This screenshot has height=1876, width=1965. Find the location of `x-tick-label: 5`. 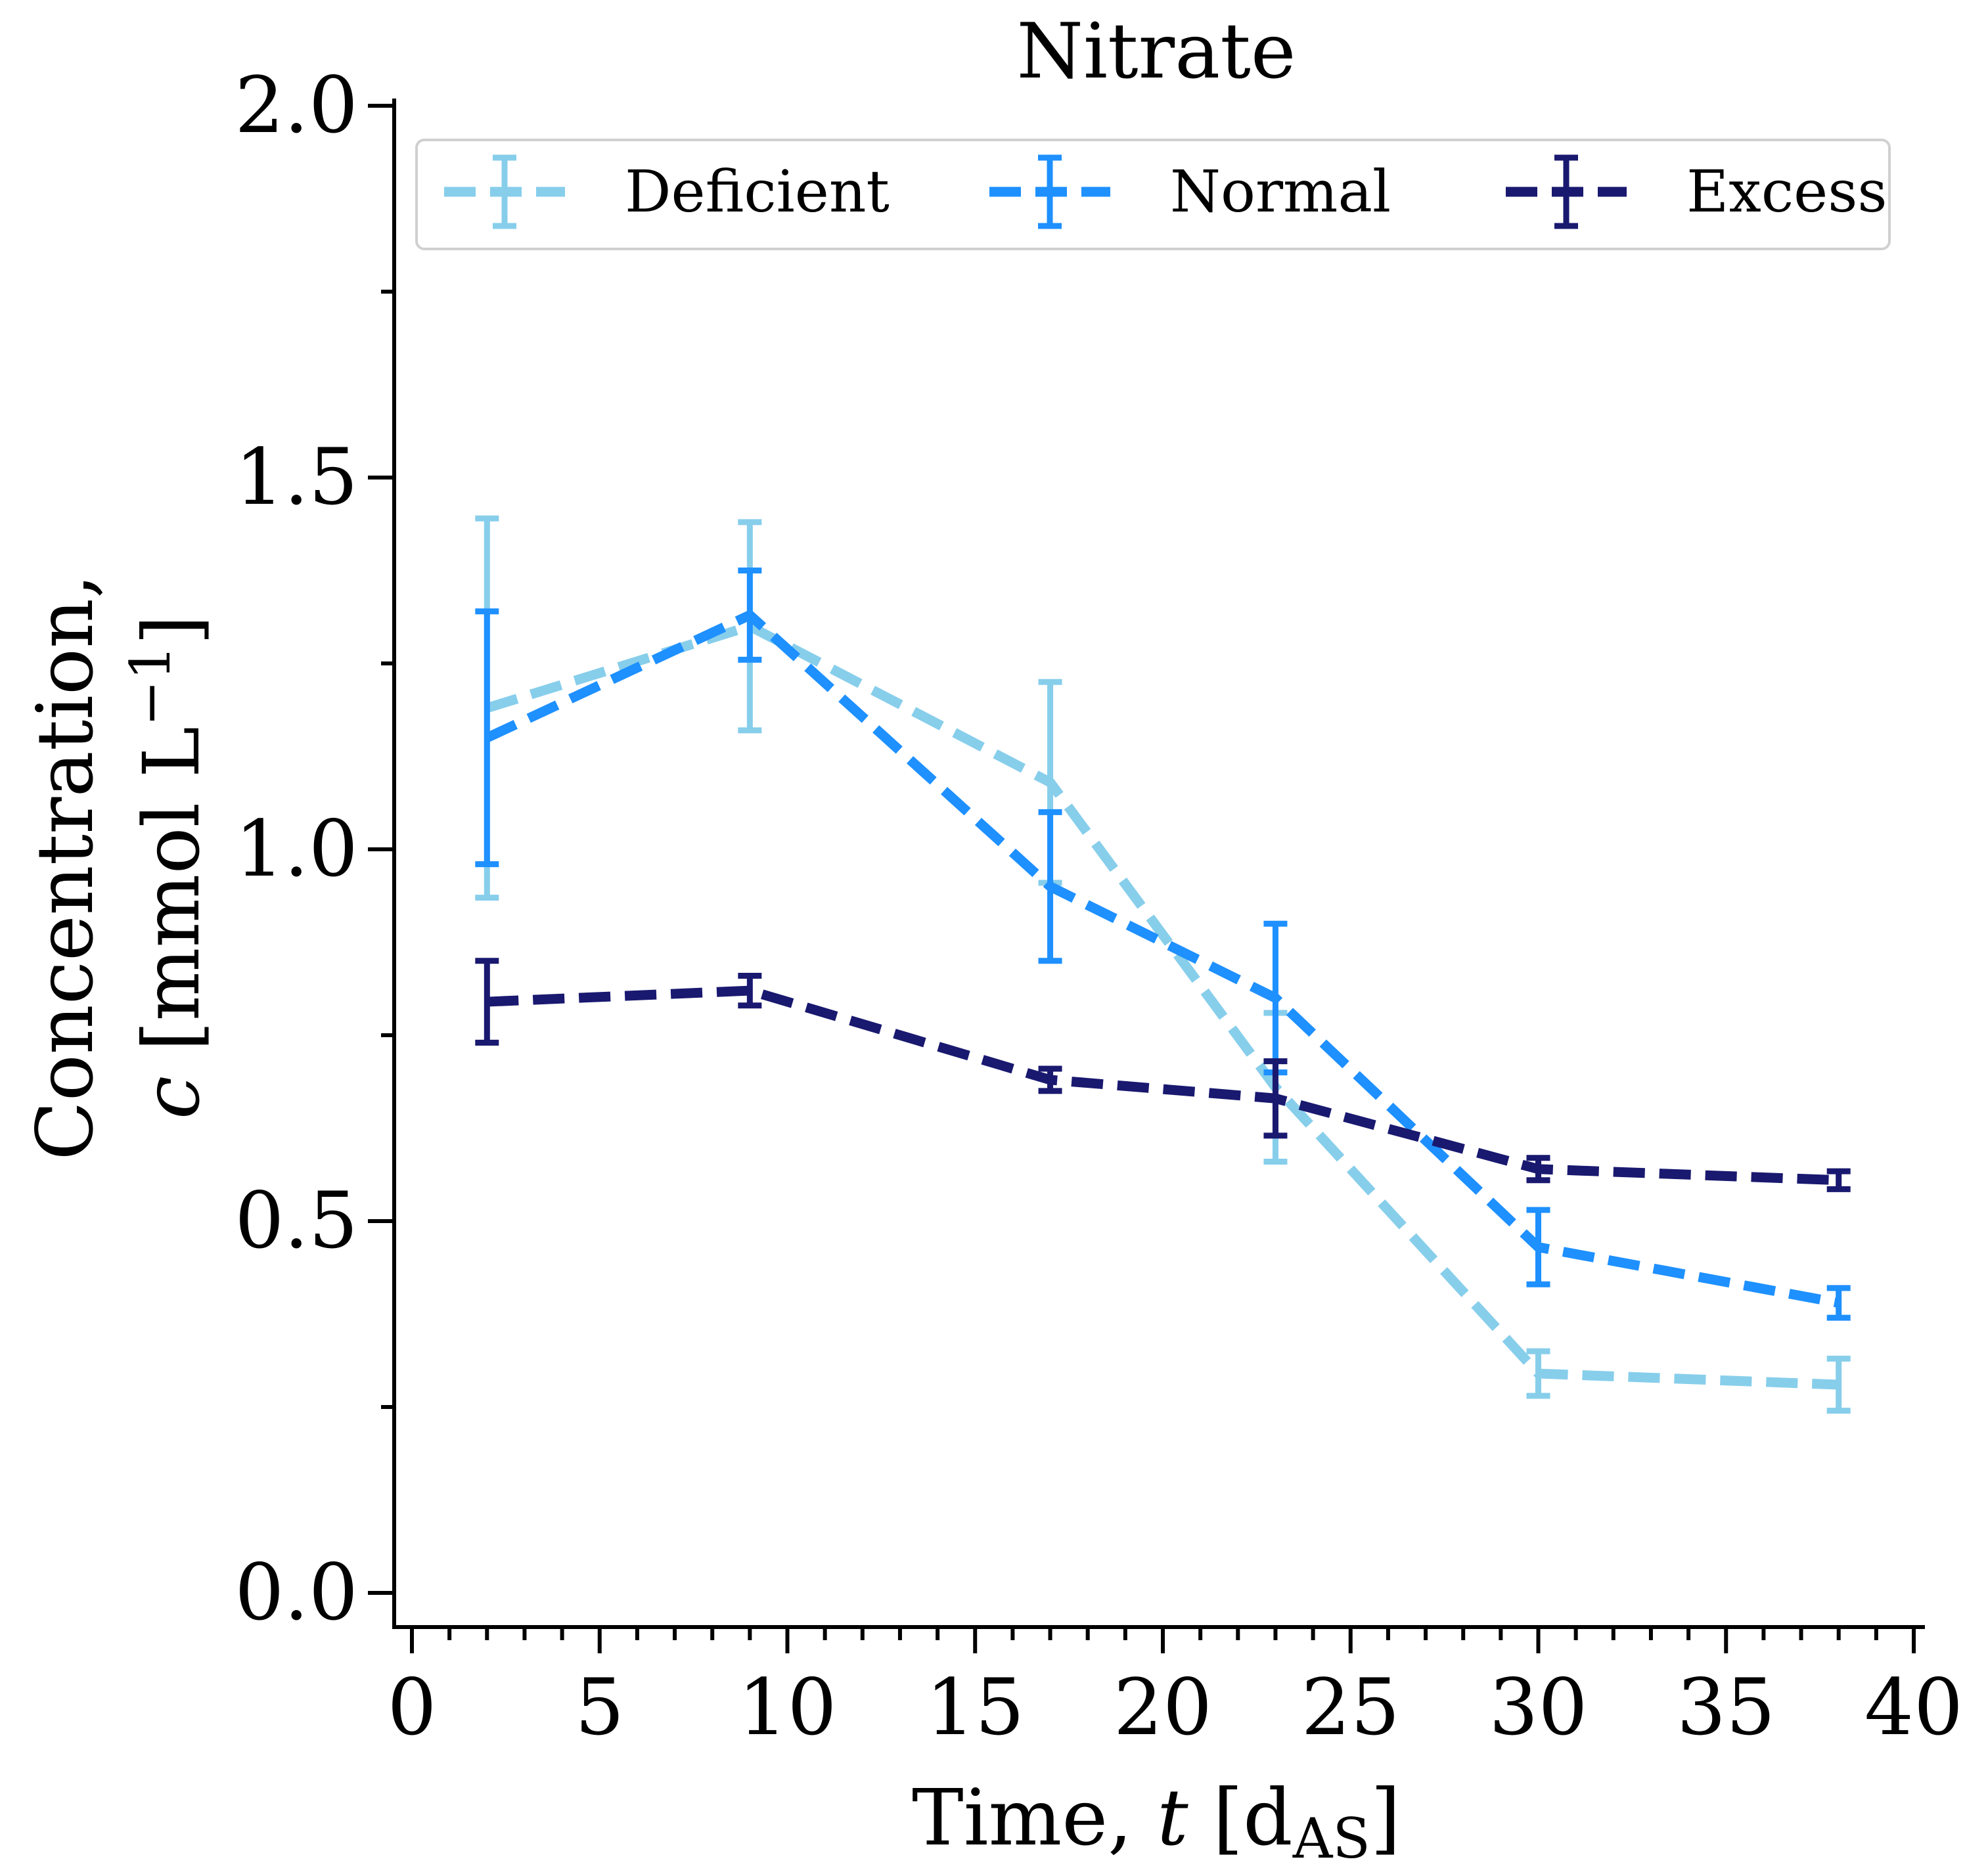

x-tick-label: 5 is located at coordinates (599, 1707).